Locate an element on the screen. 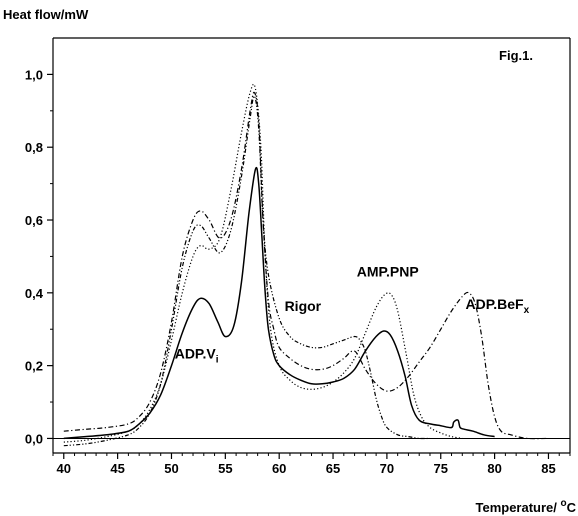 The width and height of the screenshot is (578, 516). figure-label: Fig.1. is located at coordinates (516, 55).